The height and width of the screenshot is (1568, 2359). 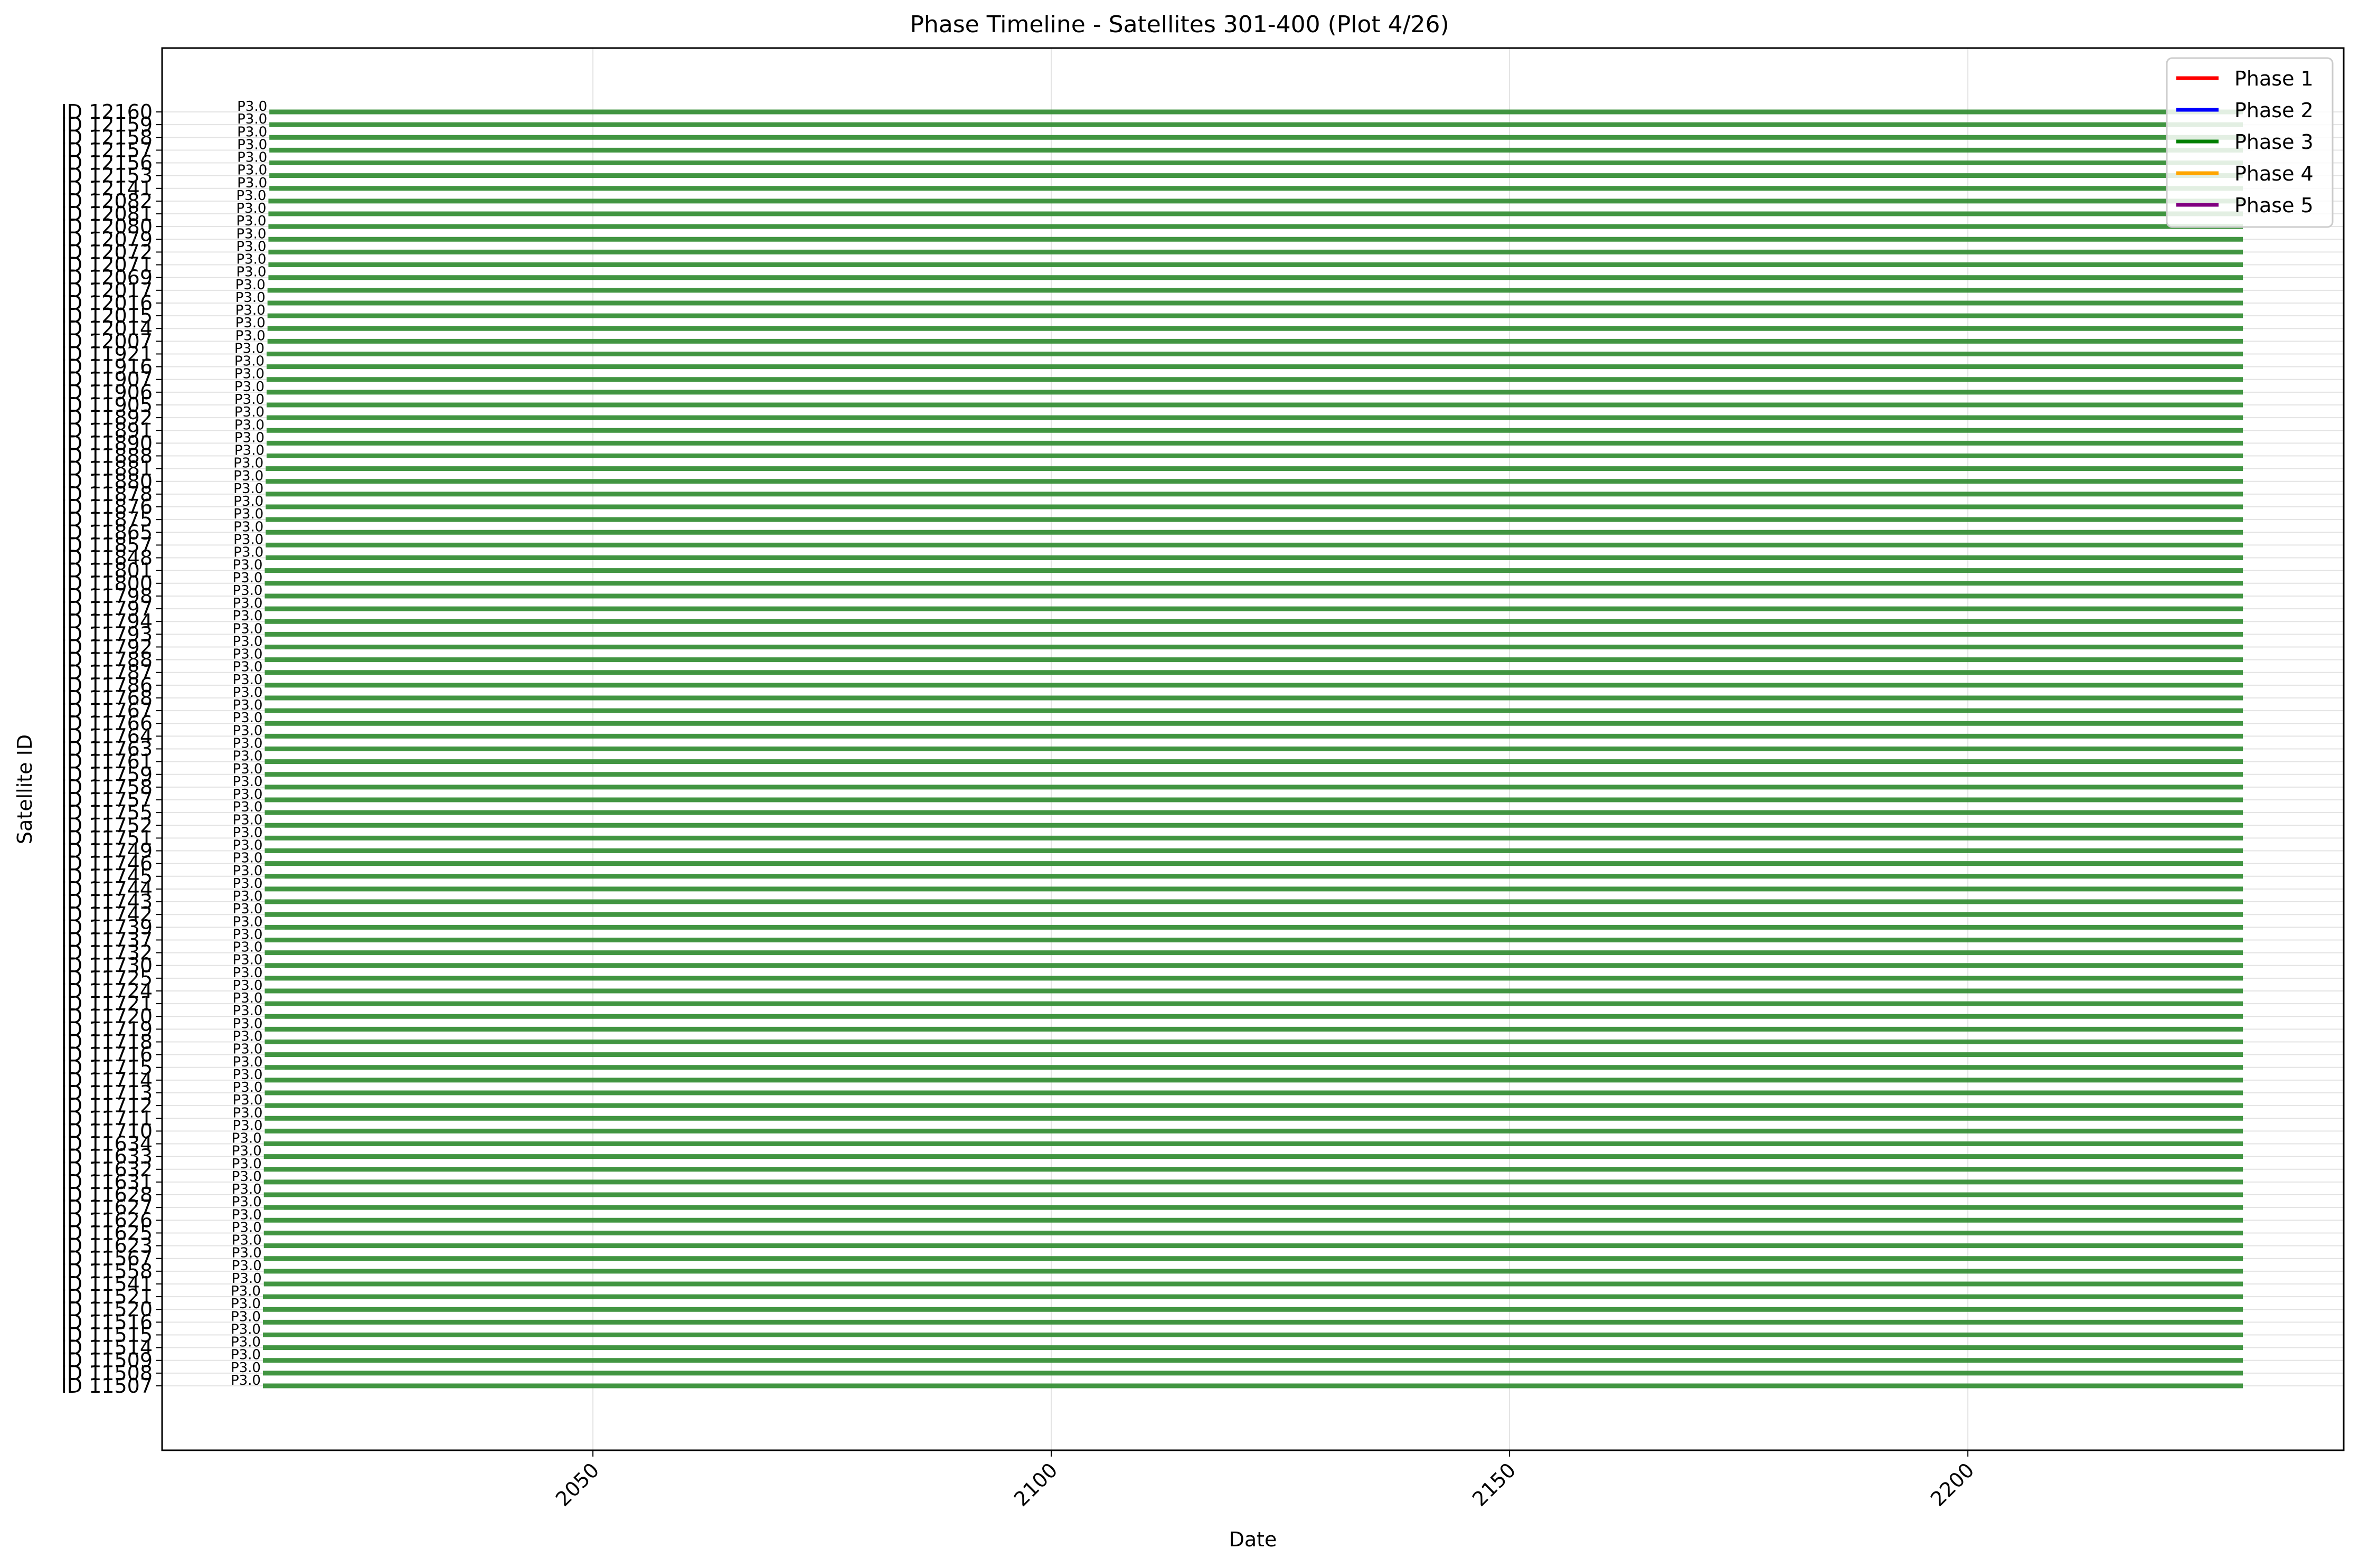 What do you see at coordinates (107, 813) in the screenshot?
I see `y-tick-label: ID 11755` at bounding box center [107, 813].